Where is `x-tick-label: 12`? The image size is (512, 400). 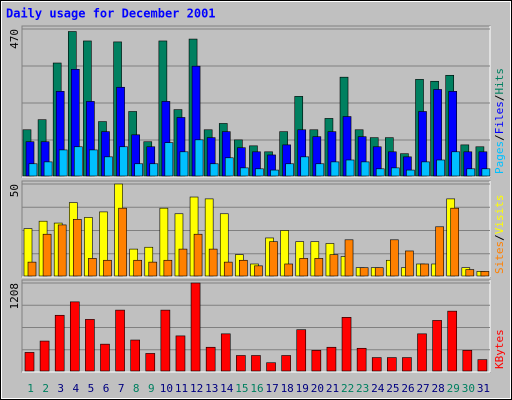 x-tick-label: 12 is located at coordinates (196, 388).